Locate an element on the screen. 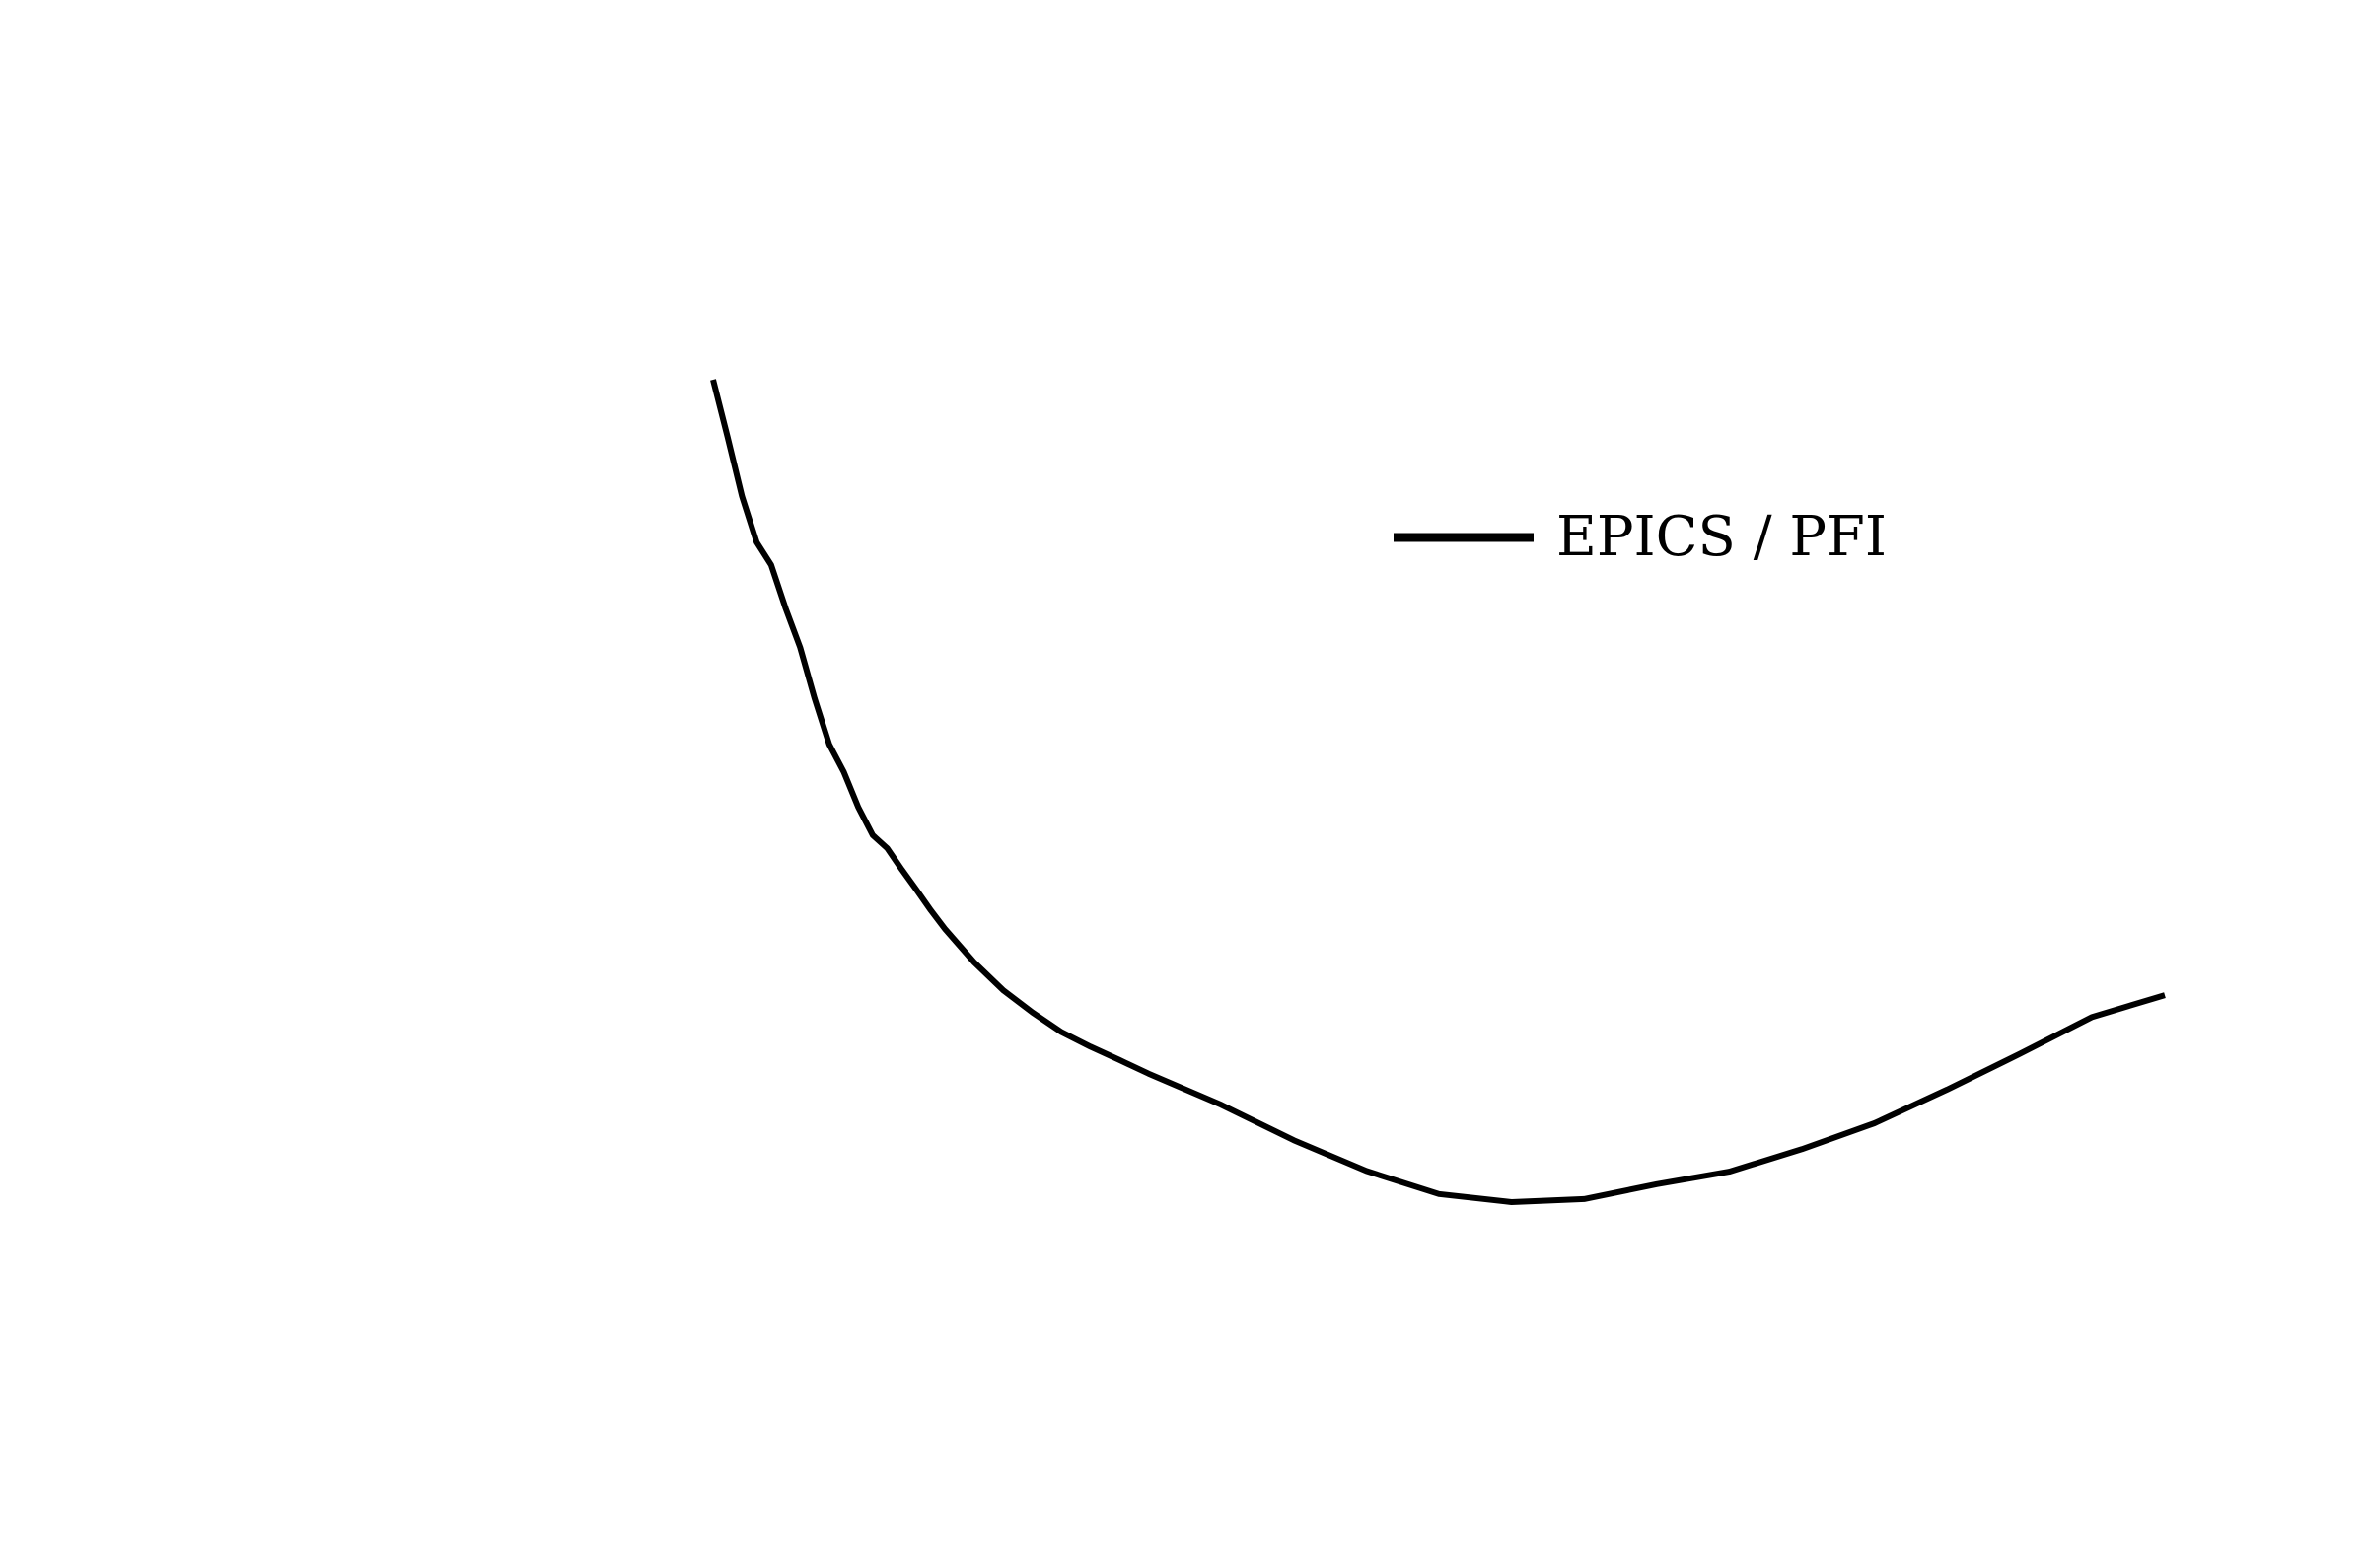  legend-label: EPICS / PFI is located at coordinates (1722, 537).